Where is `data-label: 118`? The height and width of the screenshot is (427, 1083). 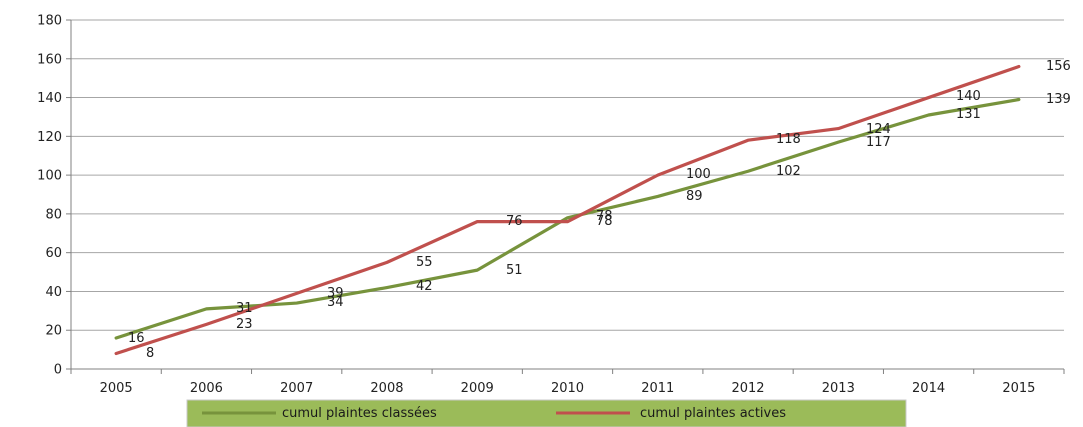 data-label: 118 is located at coordinates (788, 139).